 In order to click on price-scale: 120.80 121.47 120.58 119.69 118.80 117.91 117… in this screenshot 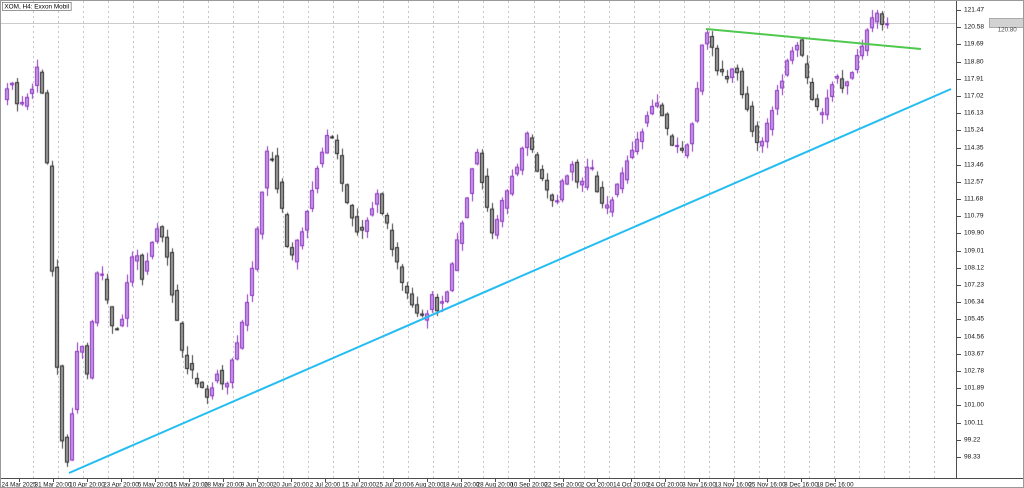, I will do `click(989, 239)`.